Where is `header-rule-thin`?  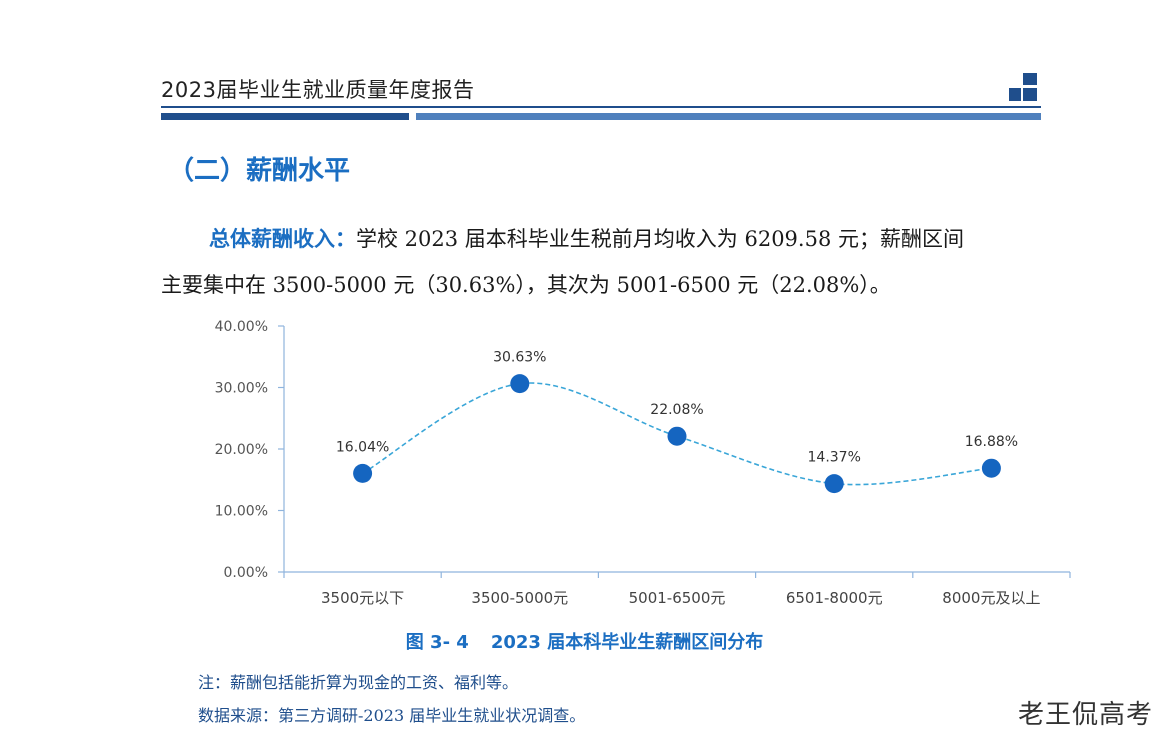
header-rule-thin is located at coordinates (601, 107).